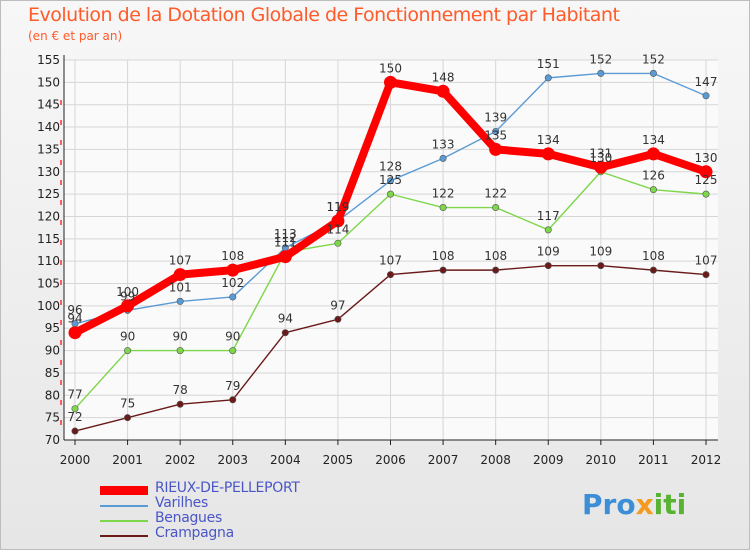 Image resolution: width=750 pixels, height=550 pixels. I want to click on data-label-benagues: 126, so click(653, 176).